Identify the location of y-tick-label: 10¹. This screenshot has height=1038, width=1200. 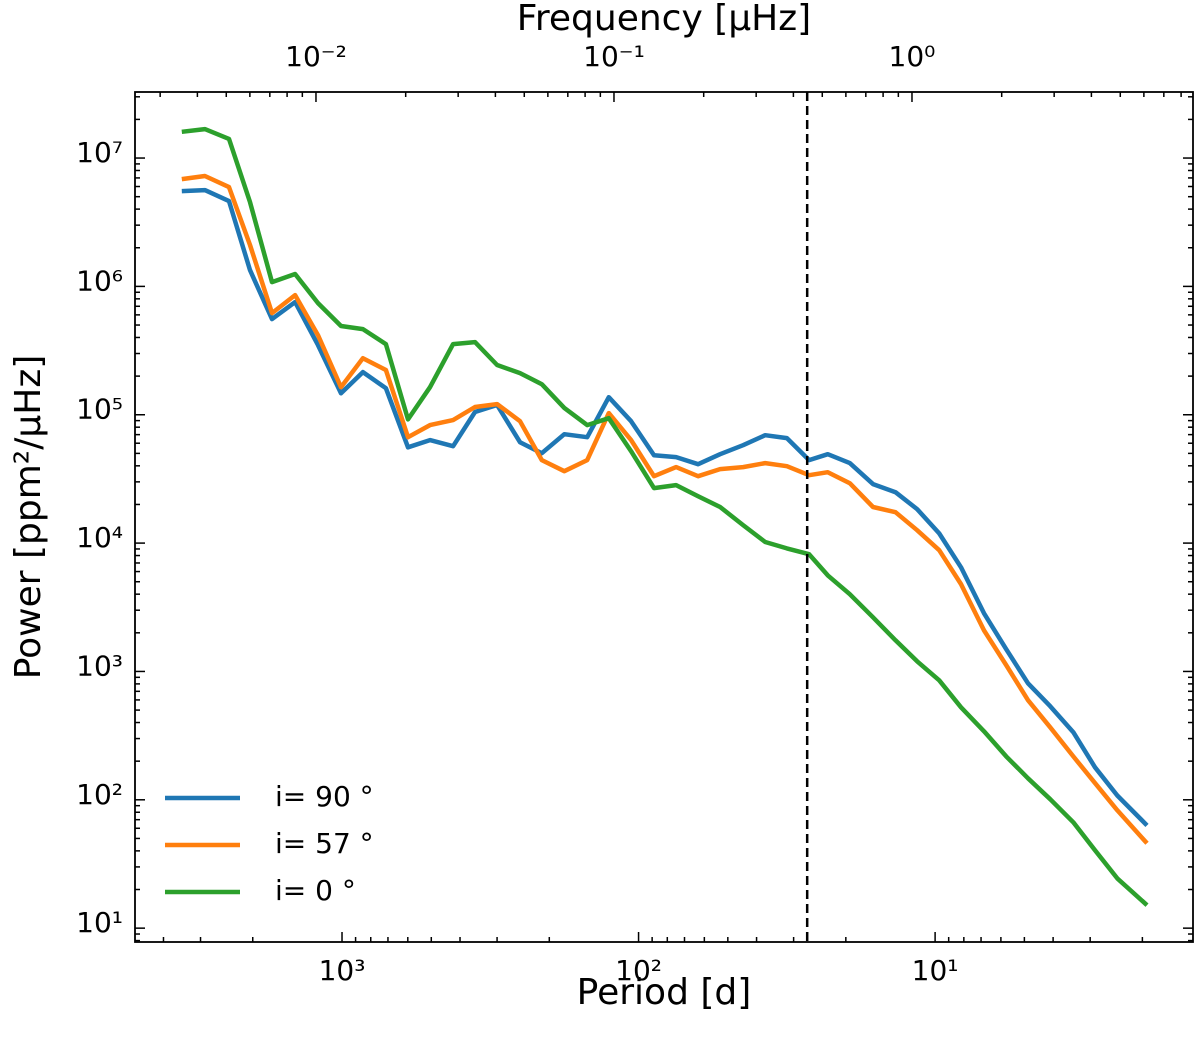
(99, 922).